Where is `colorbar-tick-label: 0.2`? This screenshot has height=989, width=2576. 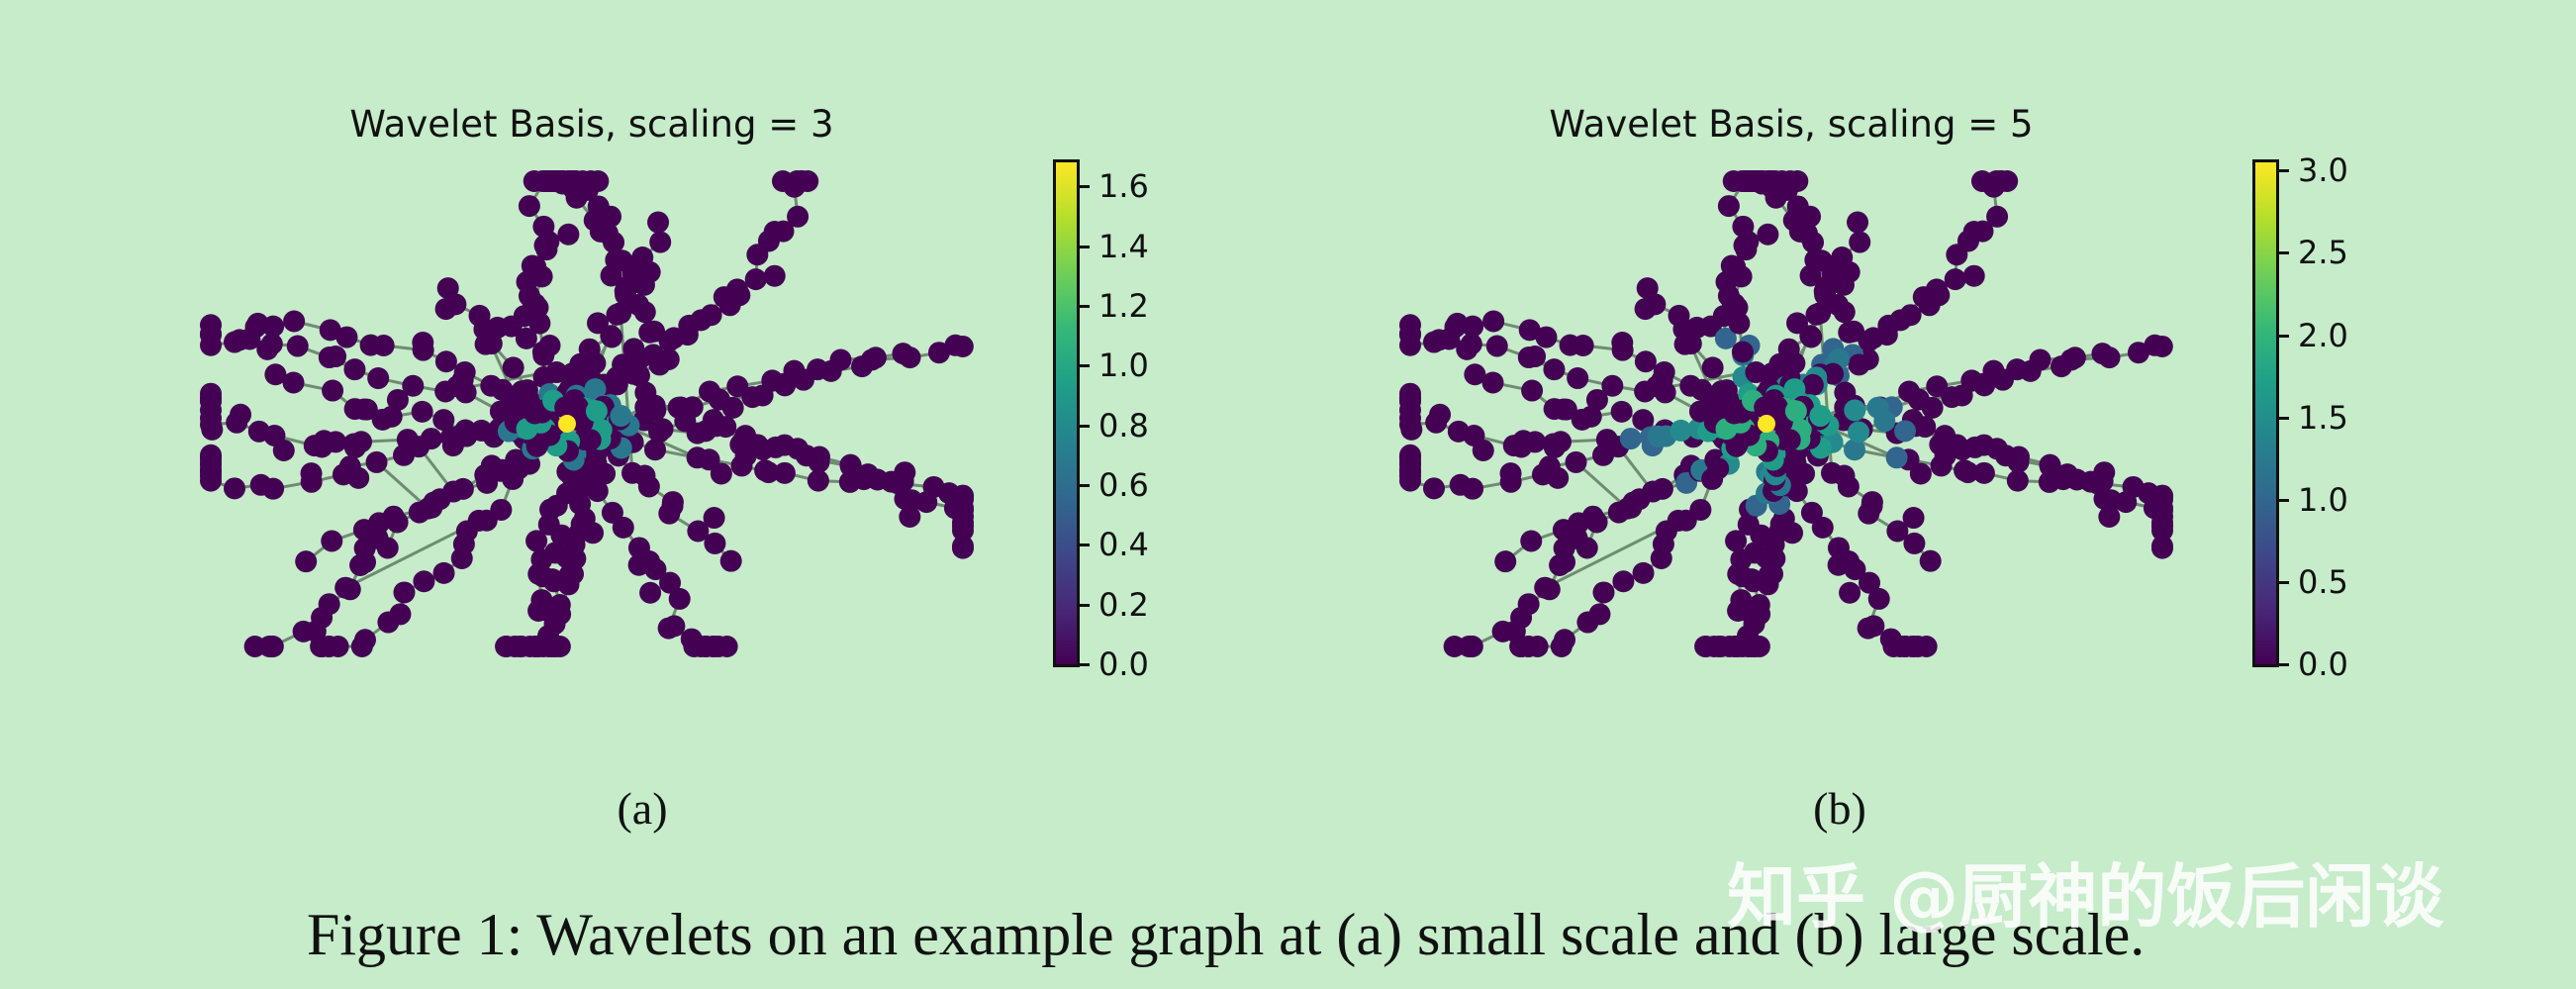
colorbar-tick-label: 0.2 is located at coordinates (1123, 605).